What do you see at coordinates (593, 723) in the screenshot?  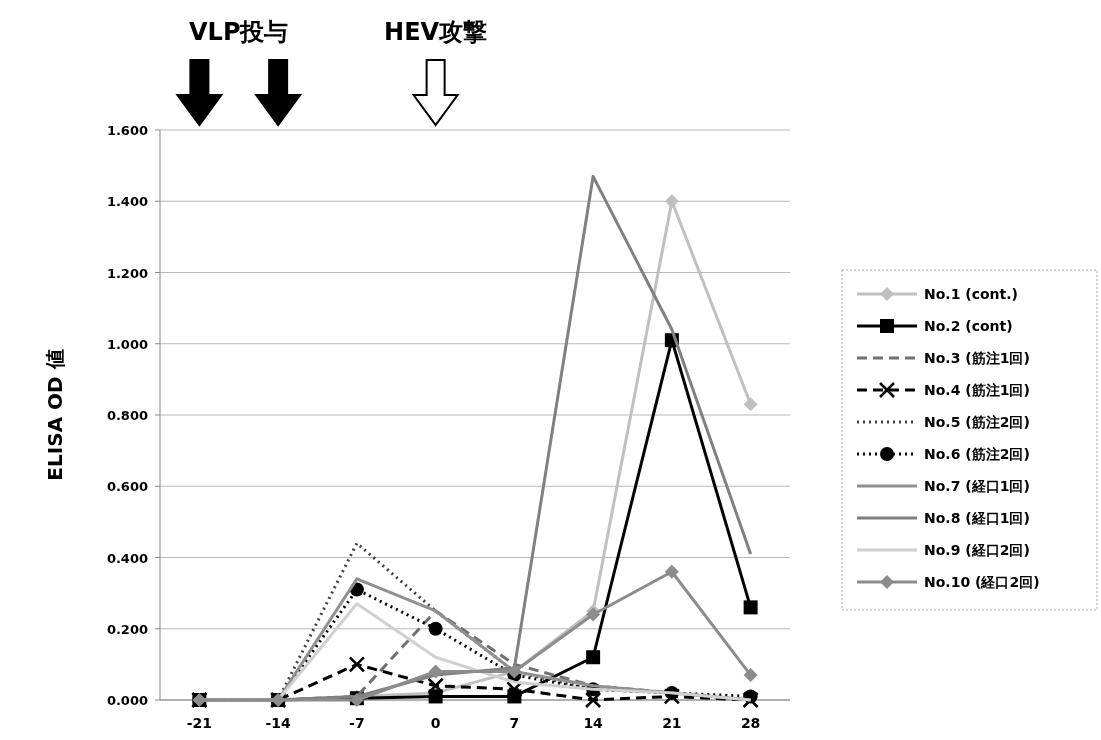 I see `x-tick-label: 14` at bounding box center [593, 723].